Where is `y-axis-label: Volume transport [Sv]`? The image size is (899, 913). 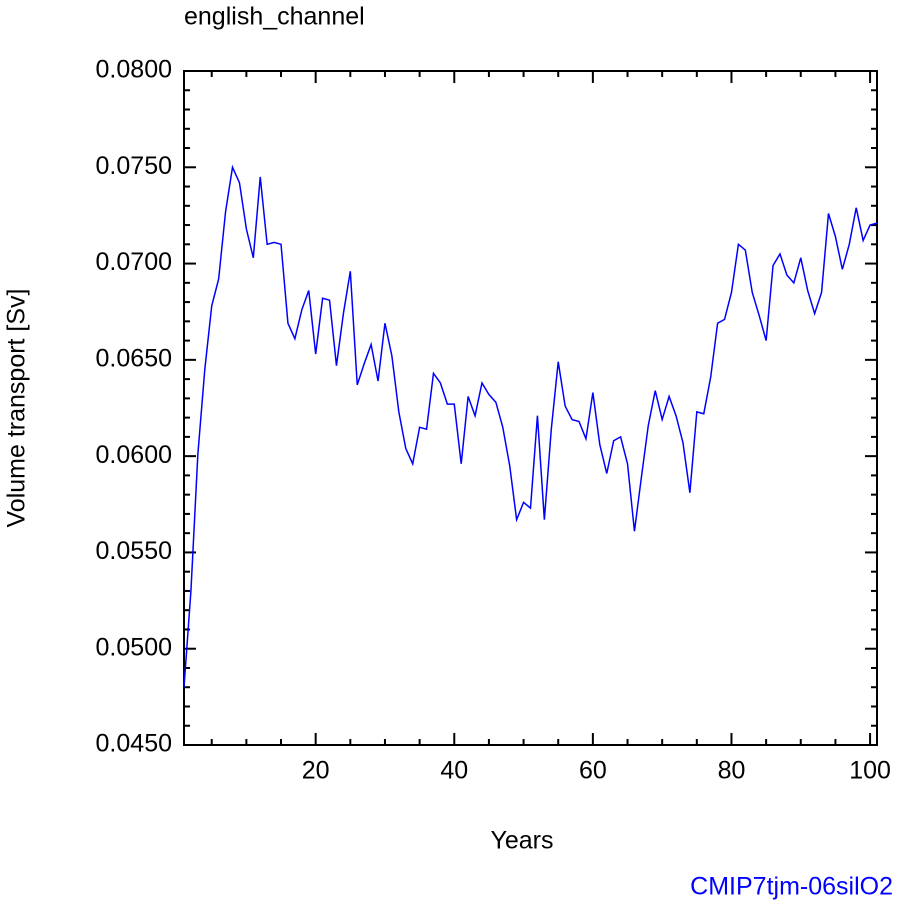 y-axis-label: Volume transport [Sv] is located at coordinates (17, 407).